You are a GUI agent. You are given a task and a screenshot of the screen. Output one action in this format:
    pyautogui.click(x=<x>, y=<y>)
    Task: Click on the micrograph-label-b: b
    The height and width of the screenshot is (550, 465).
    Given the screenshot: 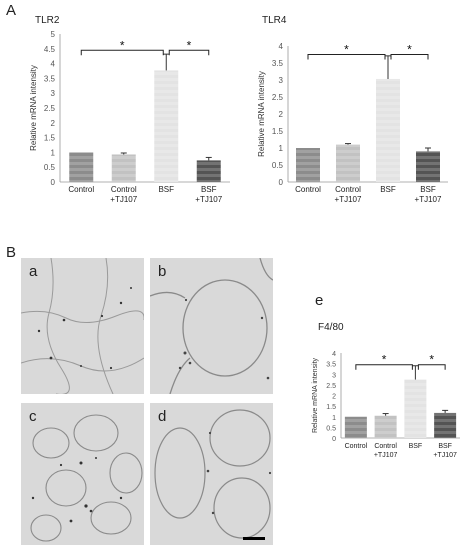 What is the action you would take?
    pyautogui.click(x=162, y=271)
    